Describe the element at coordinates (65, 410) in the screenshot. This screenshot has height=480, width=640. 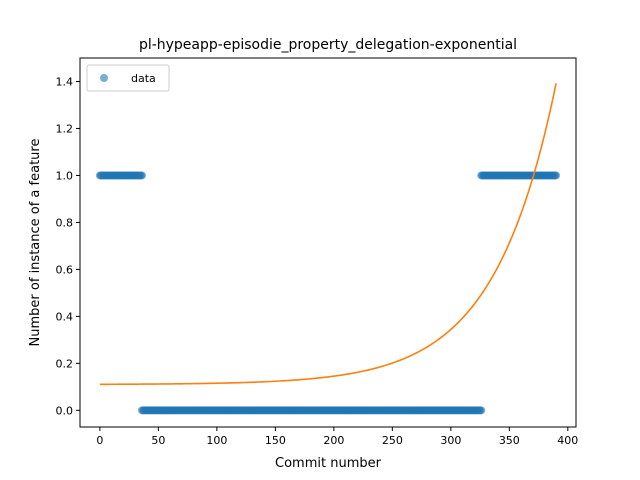
I see `y-tick-label: 0.0` at that location.